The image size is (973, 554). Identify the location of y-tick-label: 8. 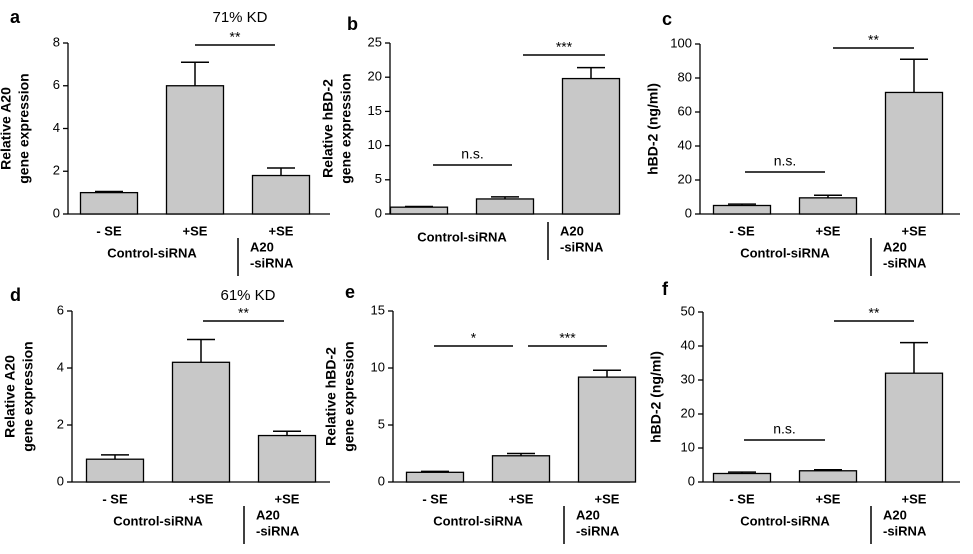
(56, 41).